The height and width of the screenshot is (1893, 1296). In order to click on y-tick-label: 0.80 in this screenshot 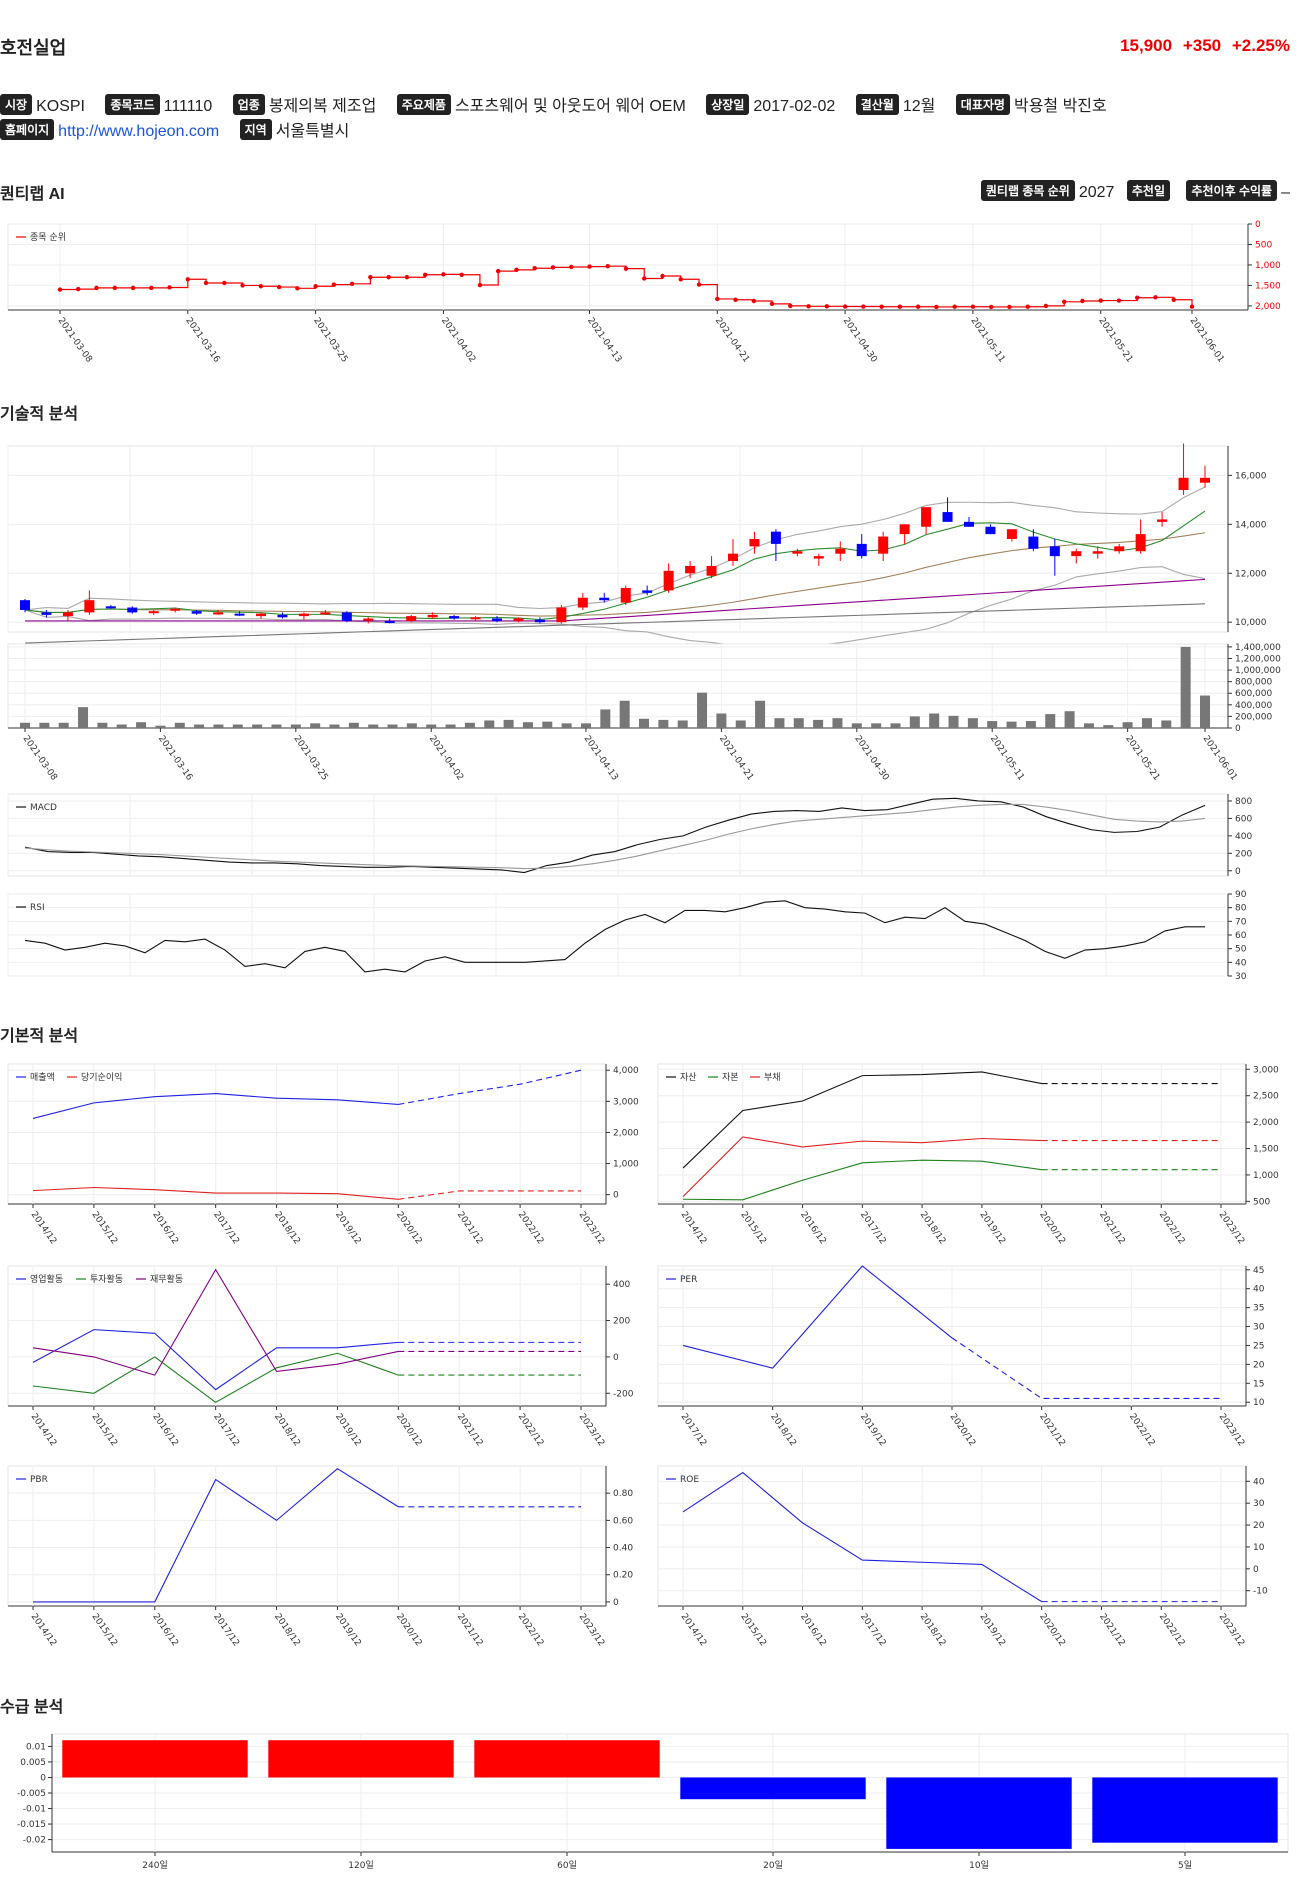, I will do `click(623, 1494)`.